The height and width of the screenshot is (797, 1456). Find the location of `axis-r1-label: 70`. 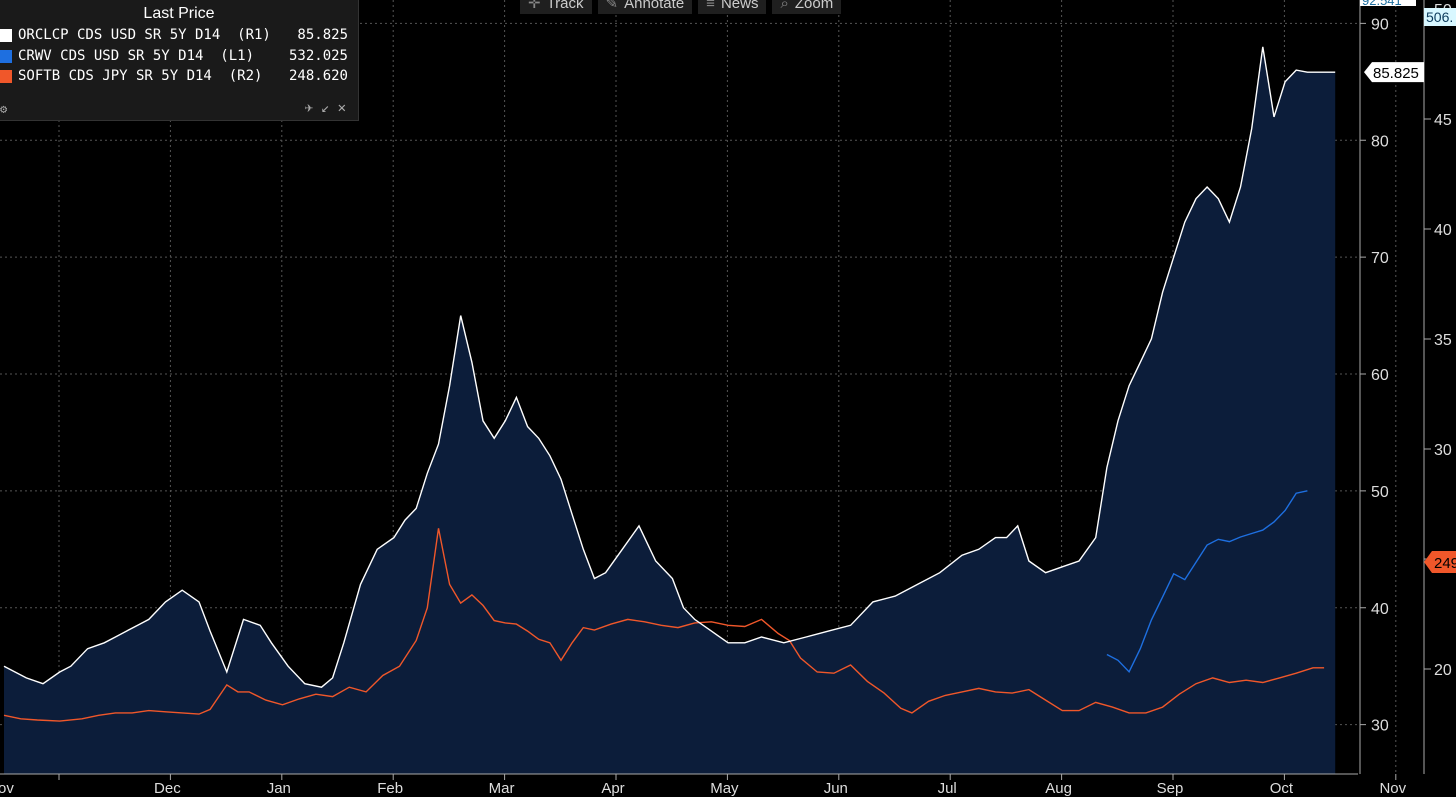

axis-r1-label: 70 is located at coordinates (1380, 258).